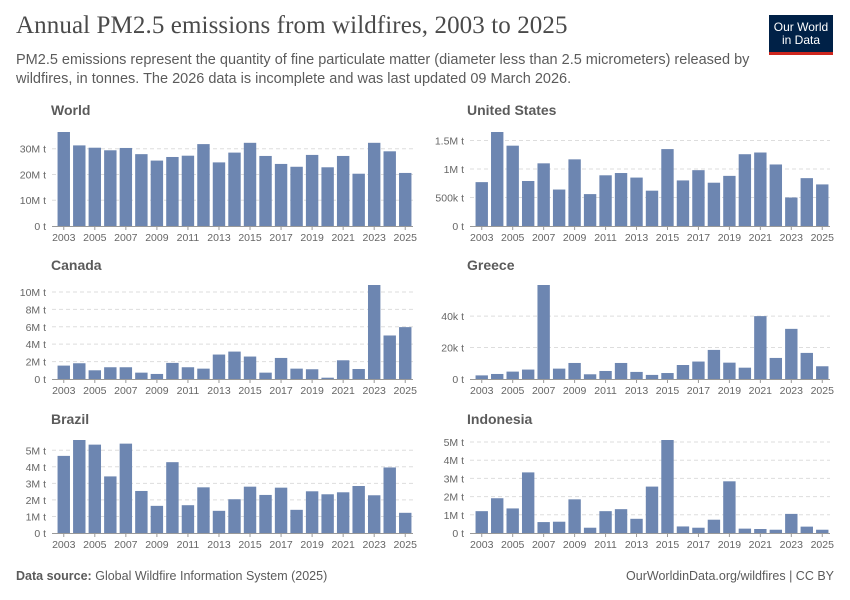  What do you see at coordinates (605, 545) in the screenshot?
I see `x-tick-label: 2011` at bounding box center [605, 545].